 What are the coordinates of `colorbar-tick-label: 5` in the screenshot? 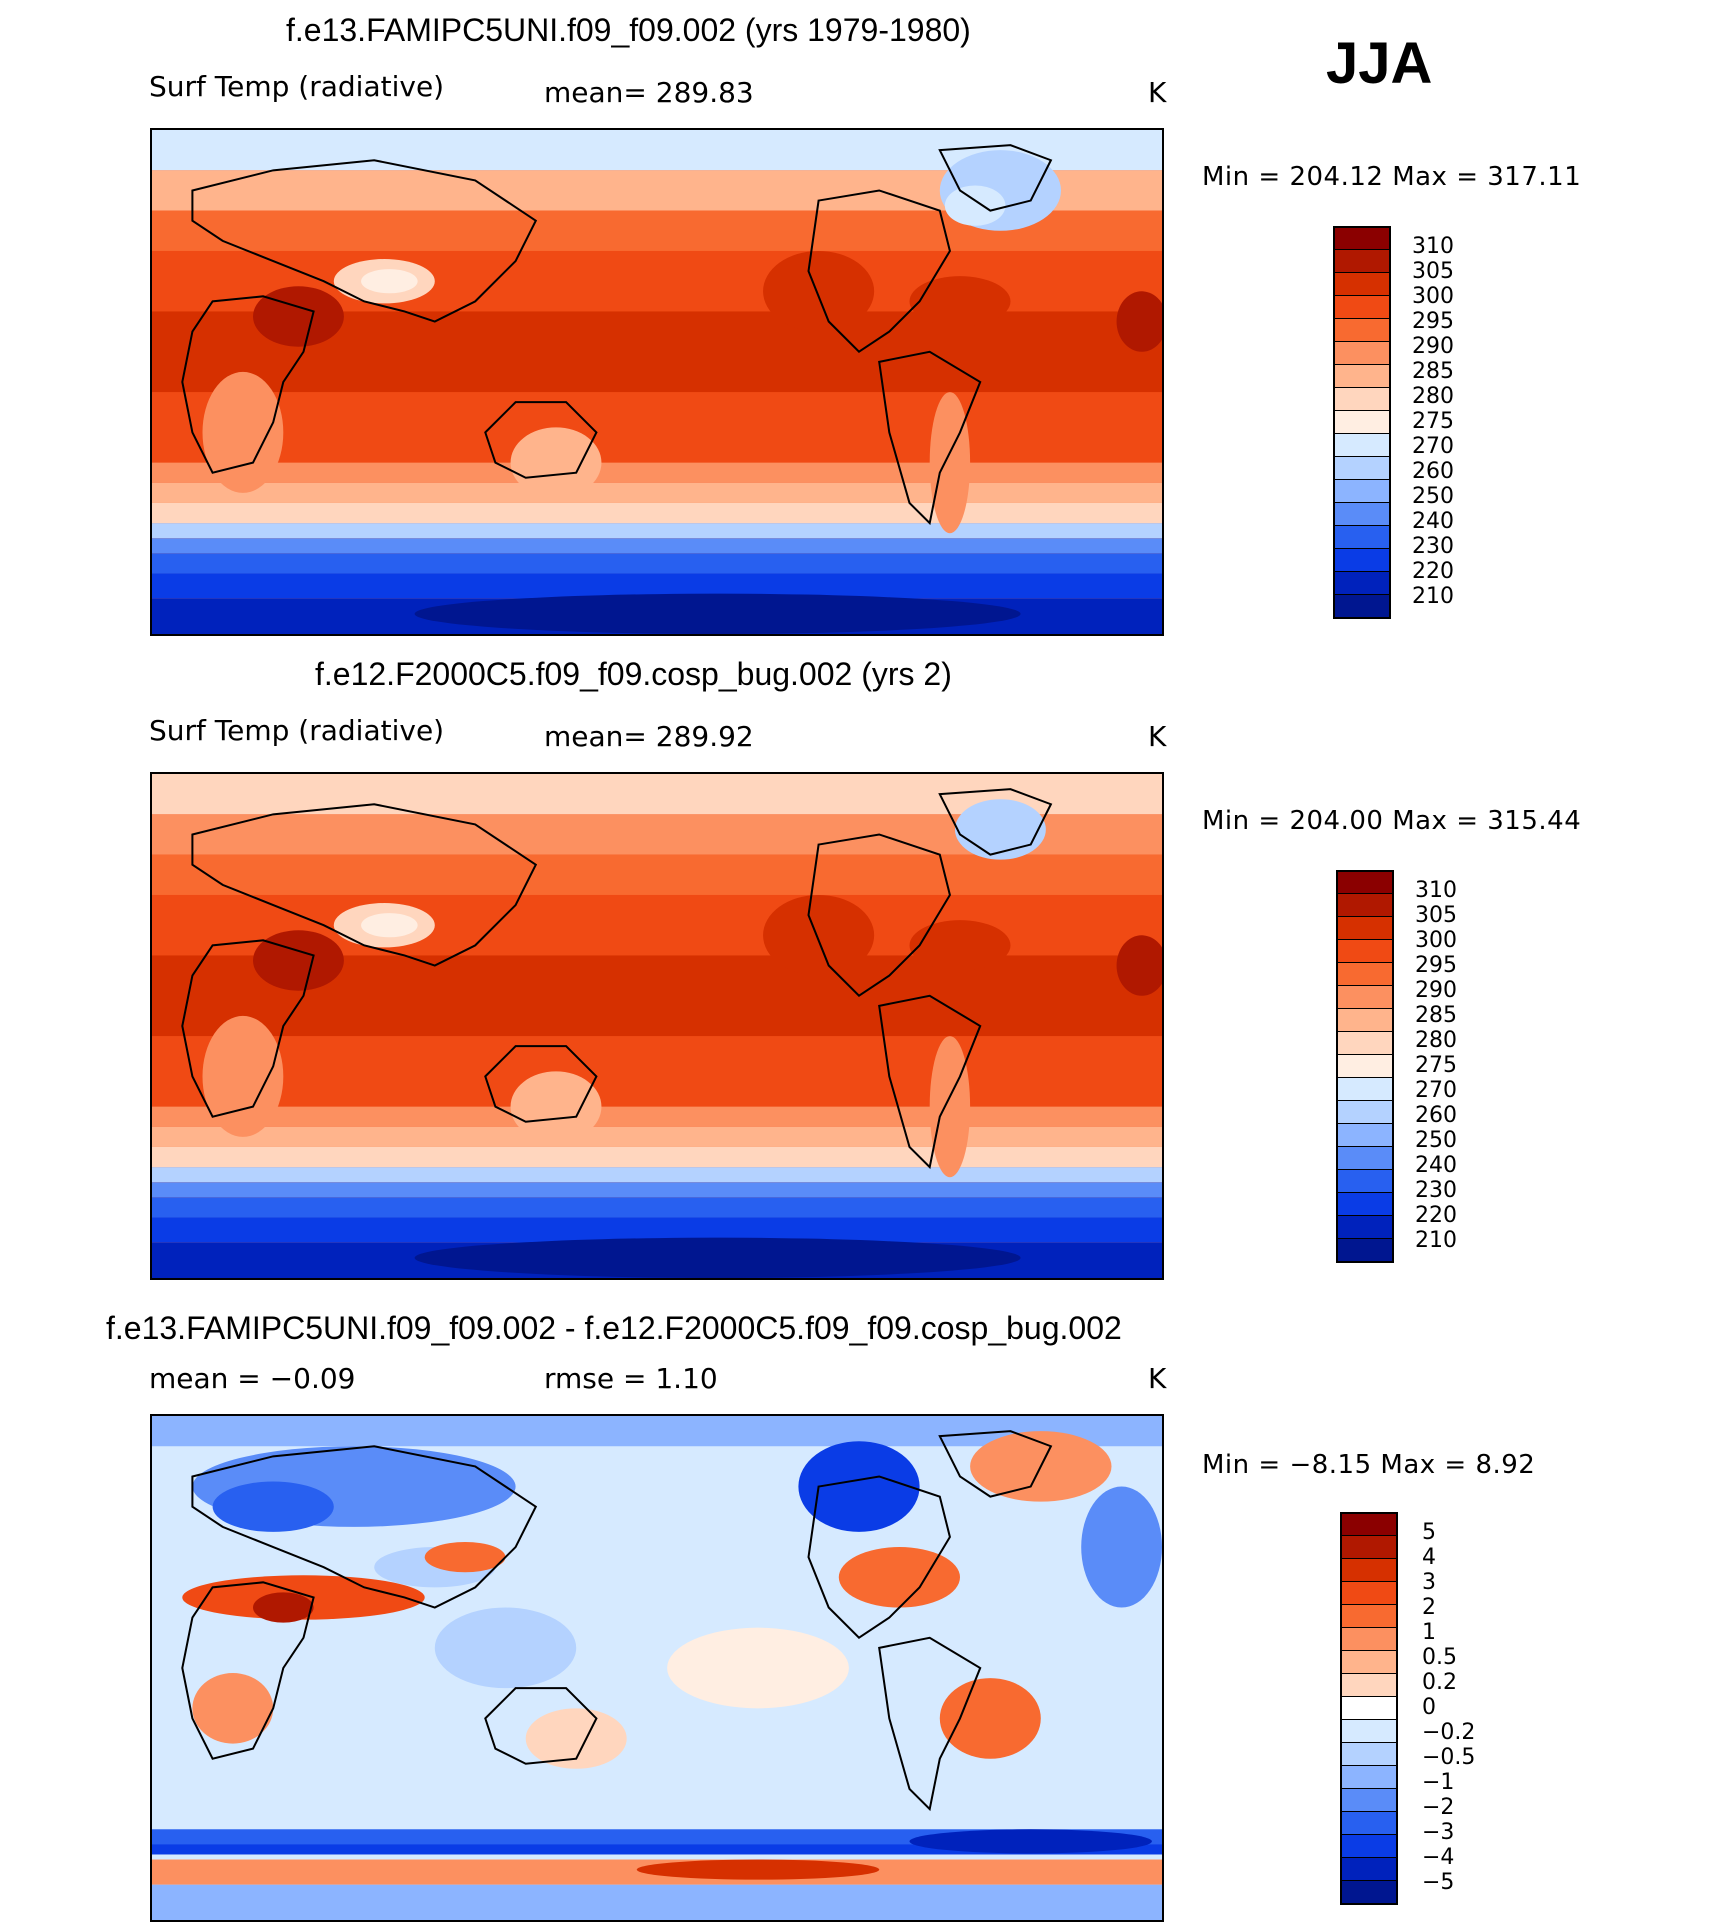 It's located at (1429, 1532).